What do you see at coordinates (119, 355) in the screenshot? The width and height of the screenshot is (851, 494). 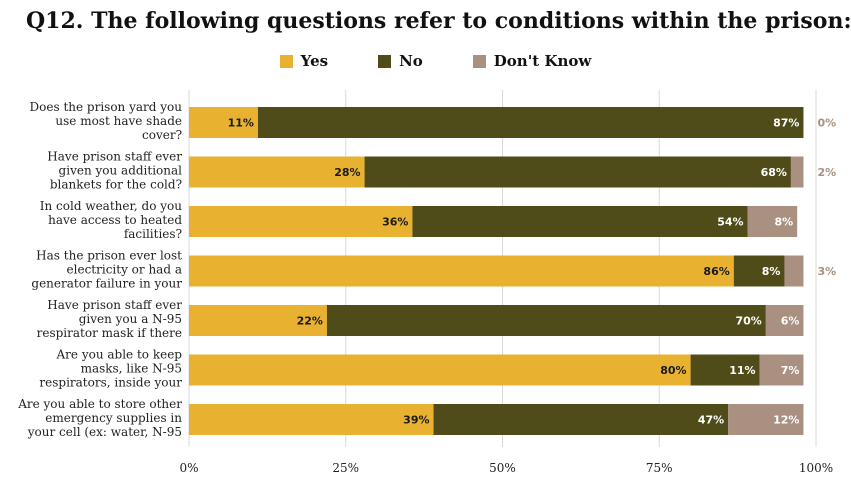 I see `category-label-line: Are you able to keep` at bounding box center [119, 355].